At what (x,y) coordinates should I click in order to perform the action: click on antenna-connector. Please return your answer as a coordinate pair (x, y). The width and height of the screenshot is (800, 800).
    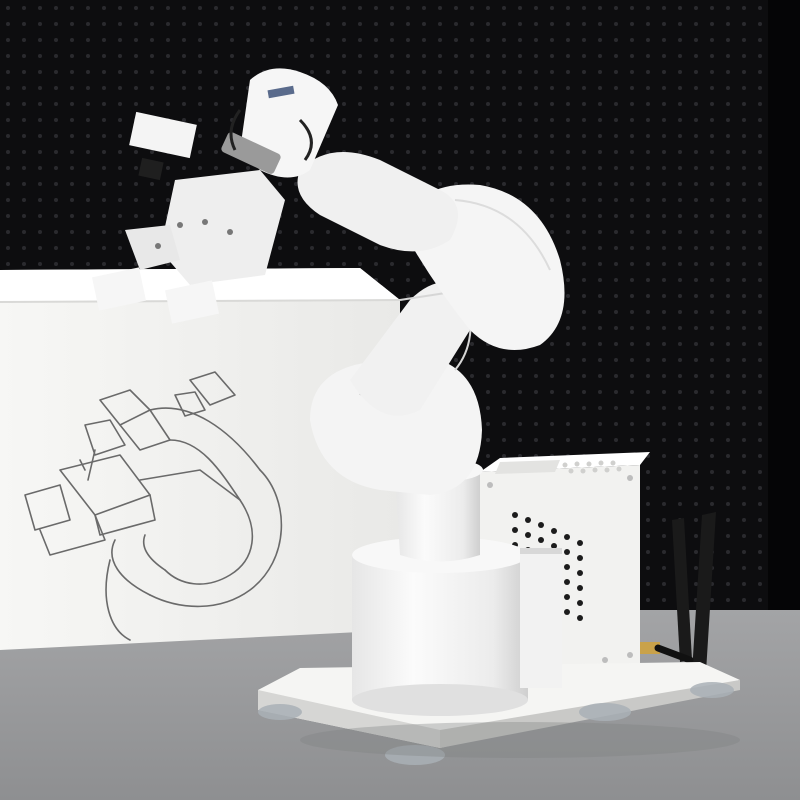
    Looking at the image, I should click on (650, 648).